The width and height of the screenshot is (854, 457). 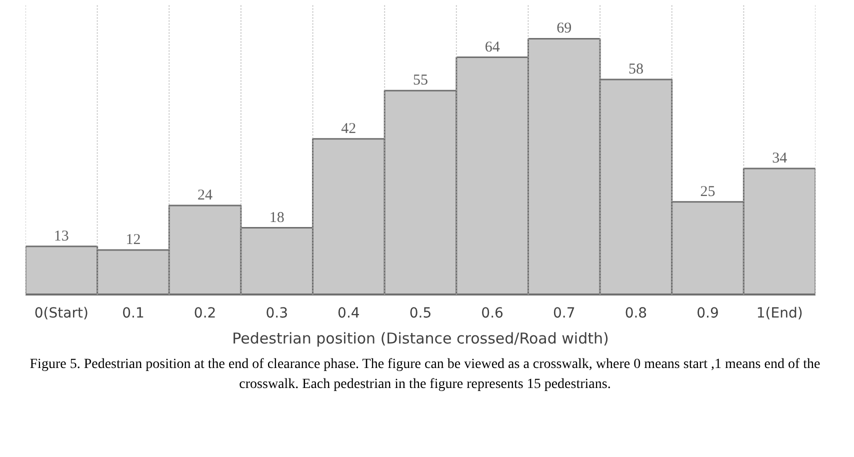 I want to click on data-label: 13, so click(x=61, y=236).